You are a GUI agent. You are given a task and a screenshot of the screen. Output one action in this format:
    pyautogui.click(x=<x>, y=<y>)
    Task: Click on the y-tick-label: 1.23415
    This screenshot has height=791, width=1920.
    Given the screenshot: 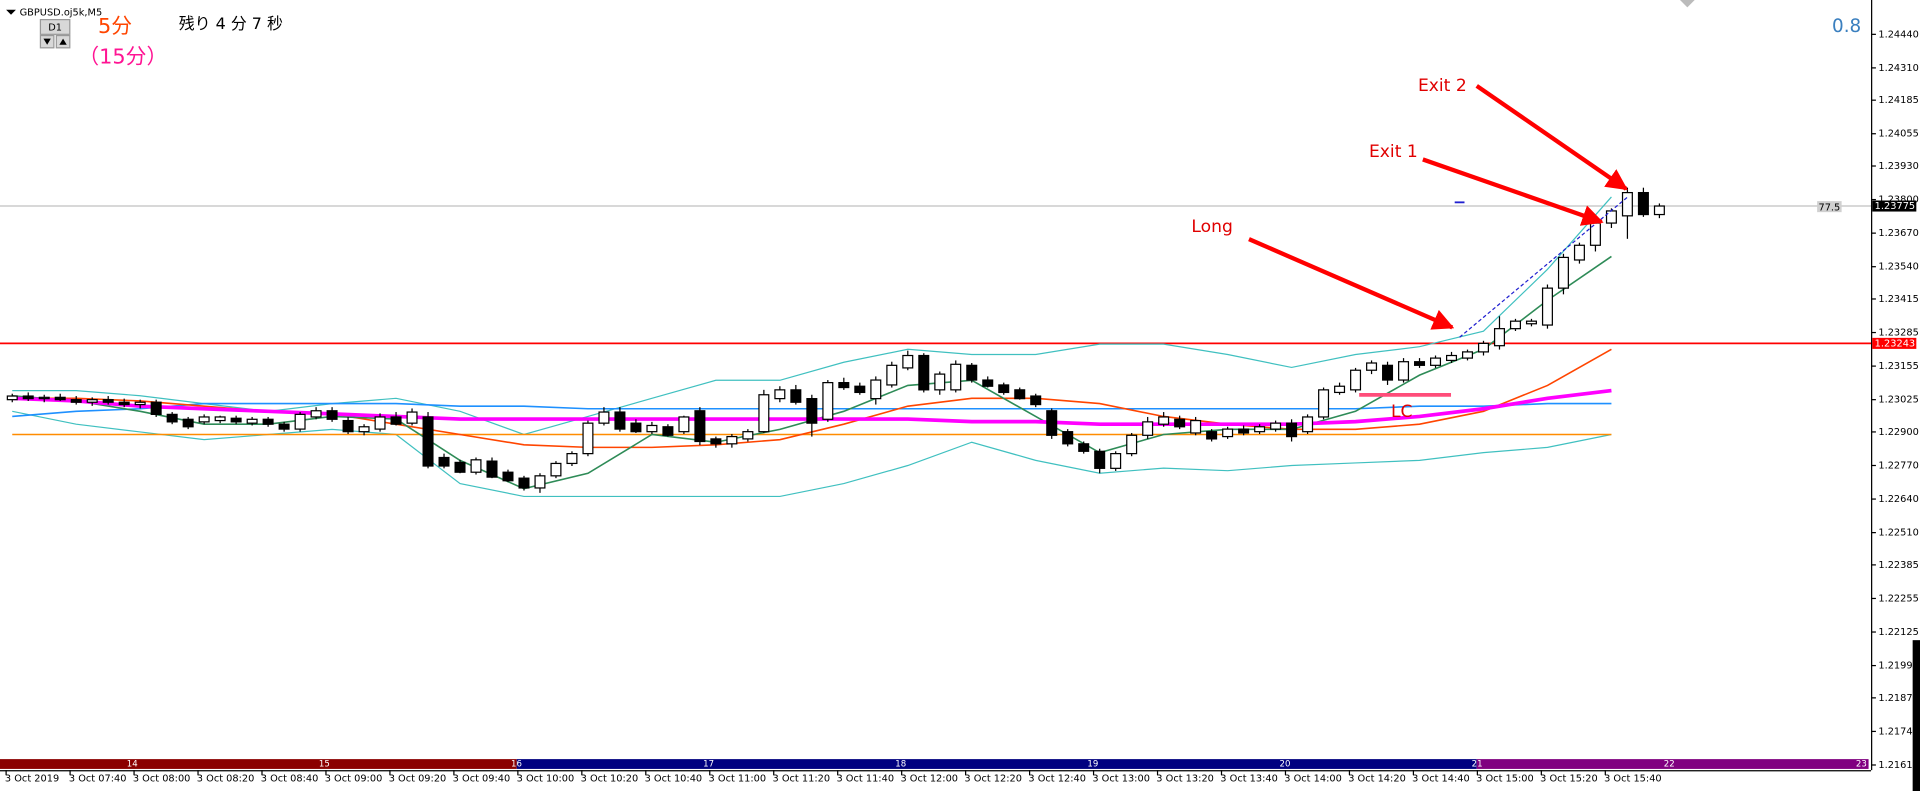 What is the action you would take?
    pyautogui.click(x=1898, y=299)
    